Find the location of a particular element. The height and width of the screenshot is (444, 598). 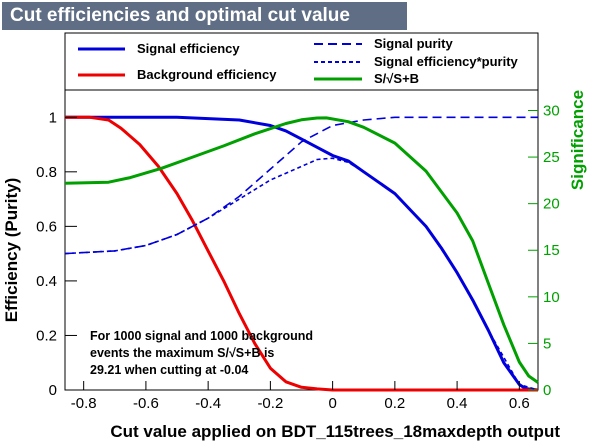

y-tick-label-3: 0.6 is located at coordinates (46, 226).